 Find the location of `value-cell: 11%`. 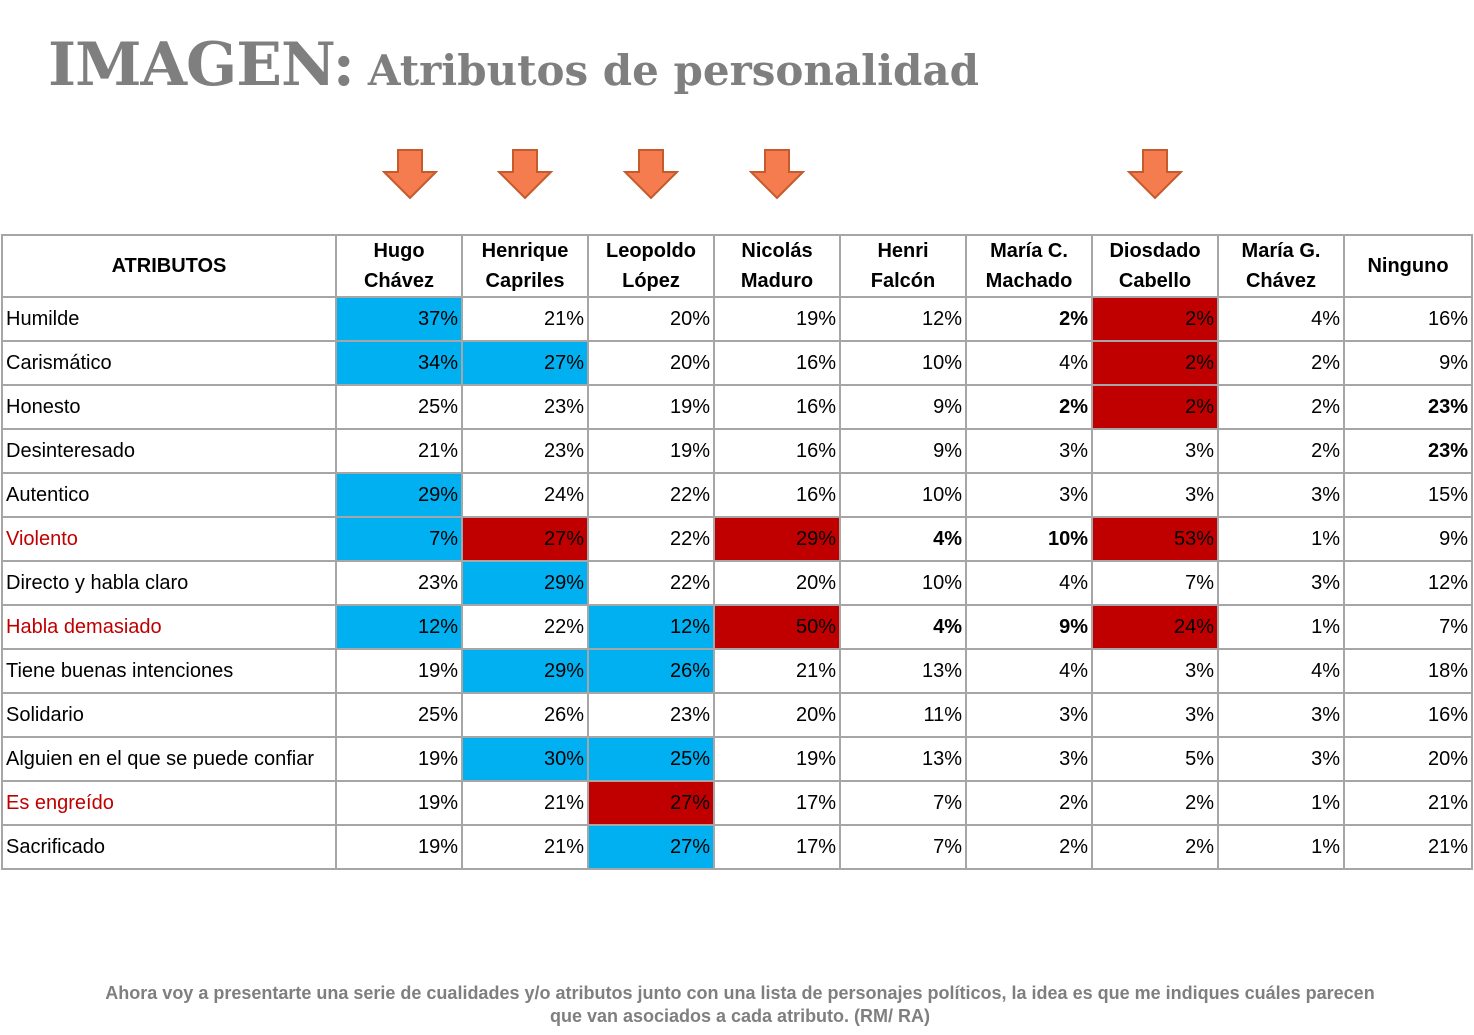

value-cell: 11% is located at coordinates (903, 715).